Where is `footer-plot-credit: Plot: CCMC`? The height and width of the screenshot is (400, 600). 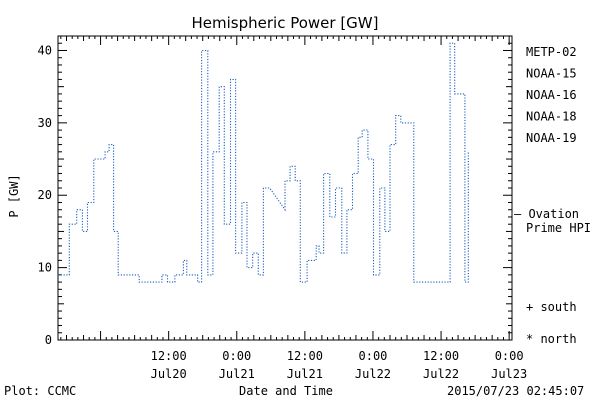
footer-plot-credit: Plot: CCMC is located at coordinates (40, 391).